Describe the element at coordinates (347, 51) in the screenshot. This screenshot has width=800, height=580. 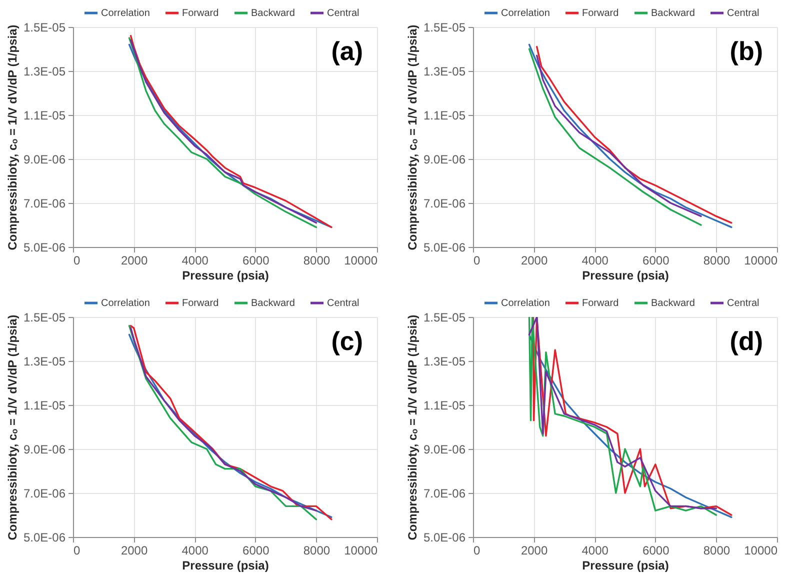
I see `chart-title: (a)` at that location.